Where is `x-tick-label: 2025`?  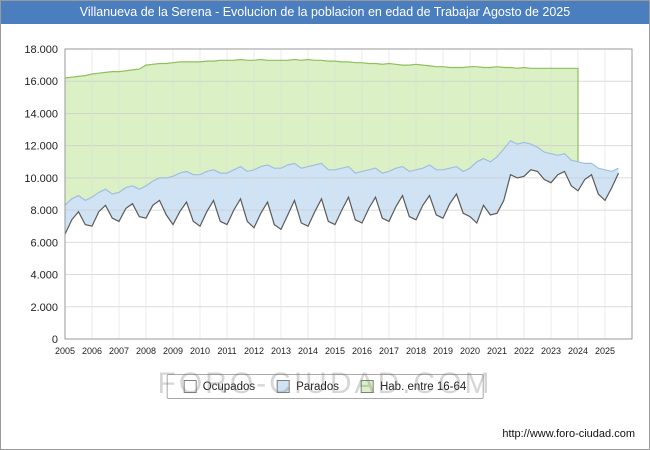
x-tick-label: 2025 is located at coordinates (605, 351).